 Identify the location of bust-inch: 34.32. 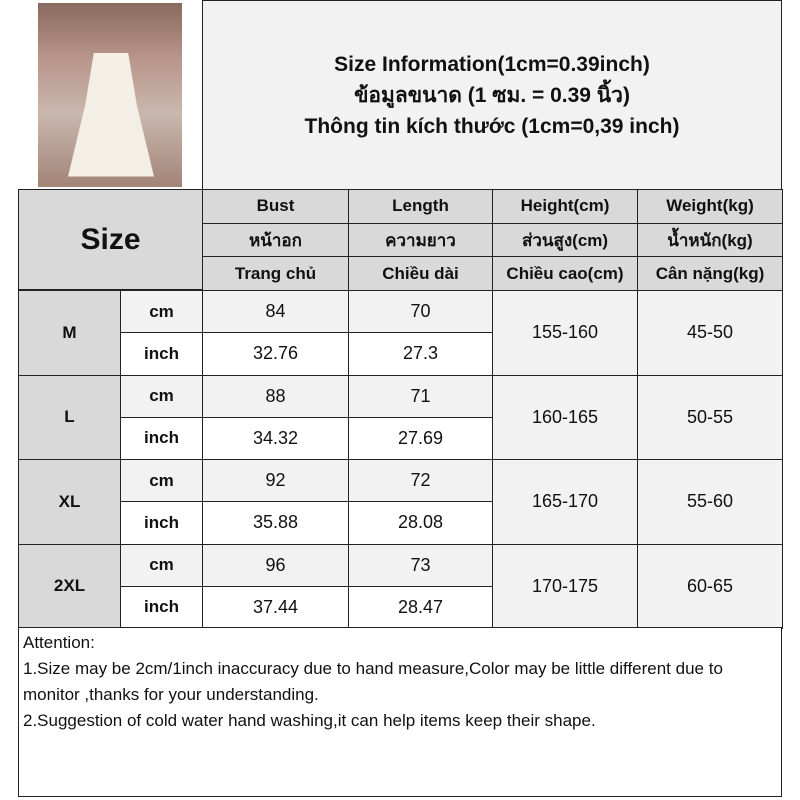
(275, 438).